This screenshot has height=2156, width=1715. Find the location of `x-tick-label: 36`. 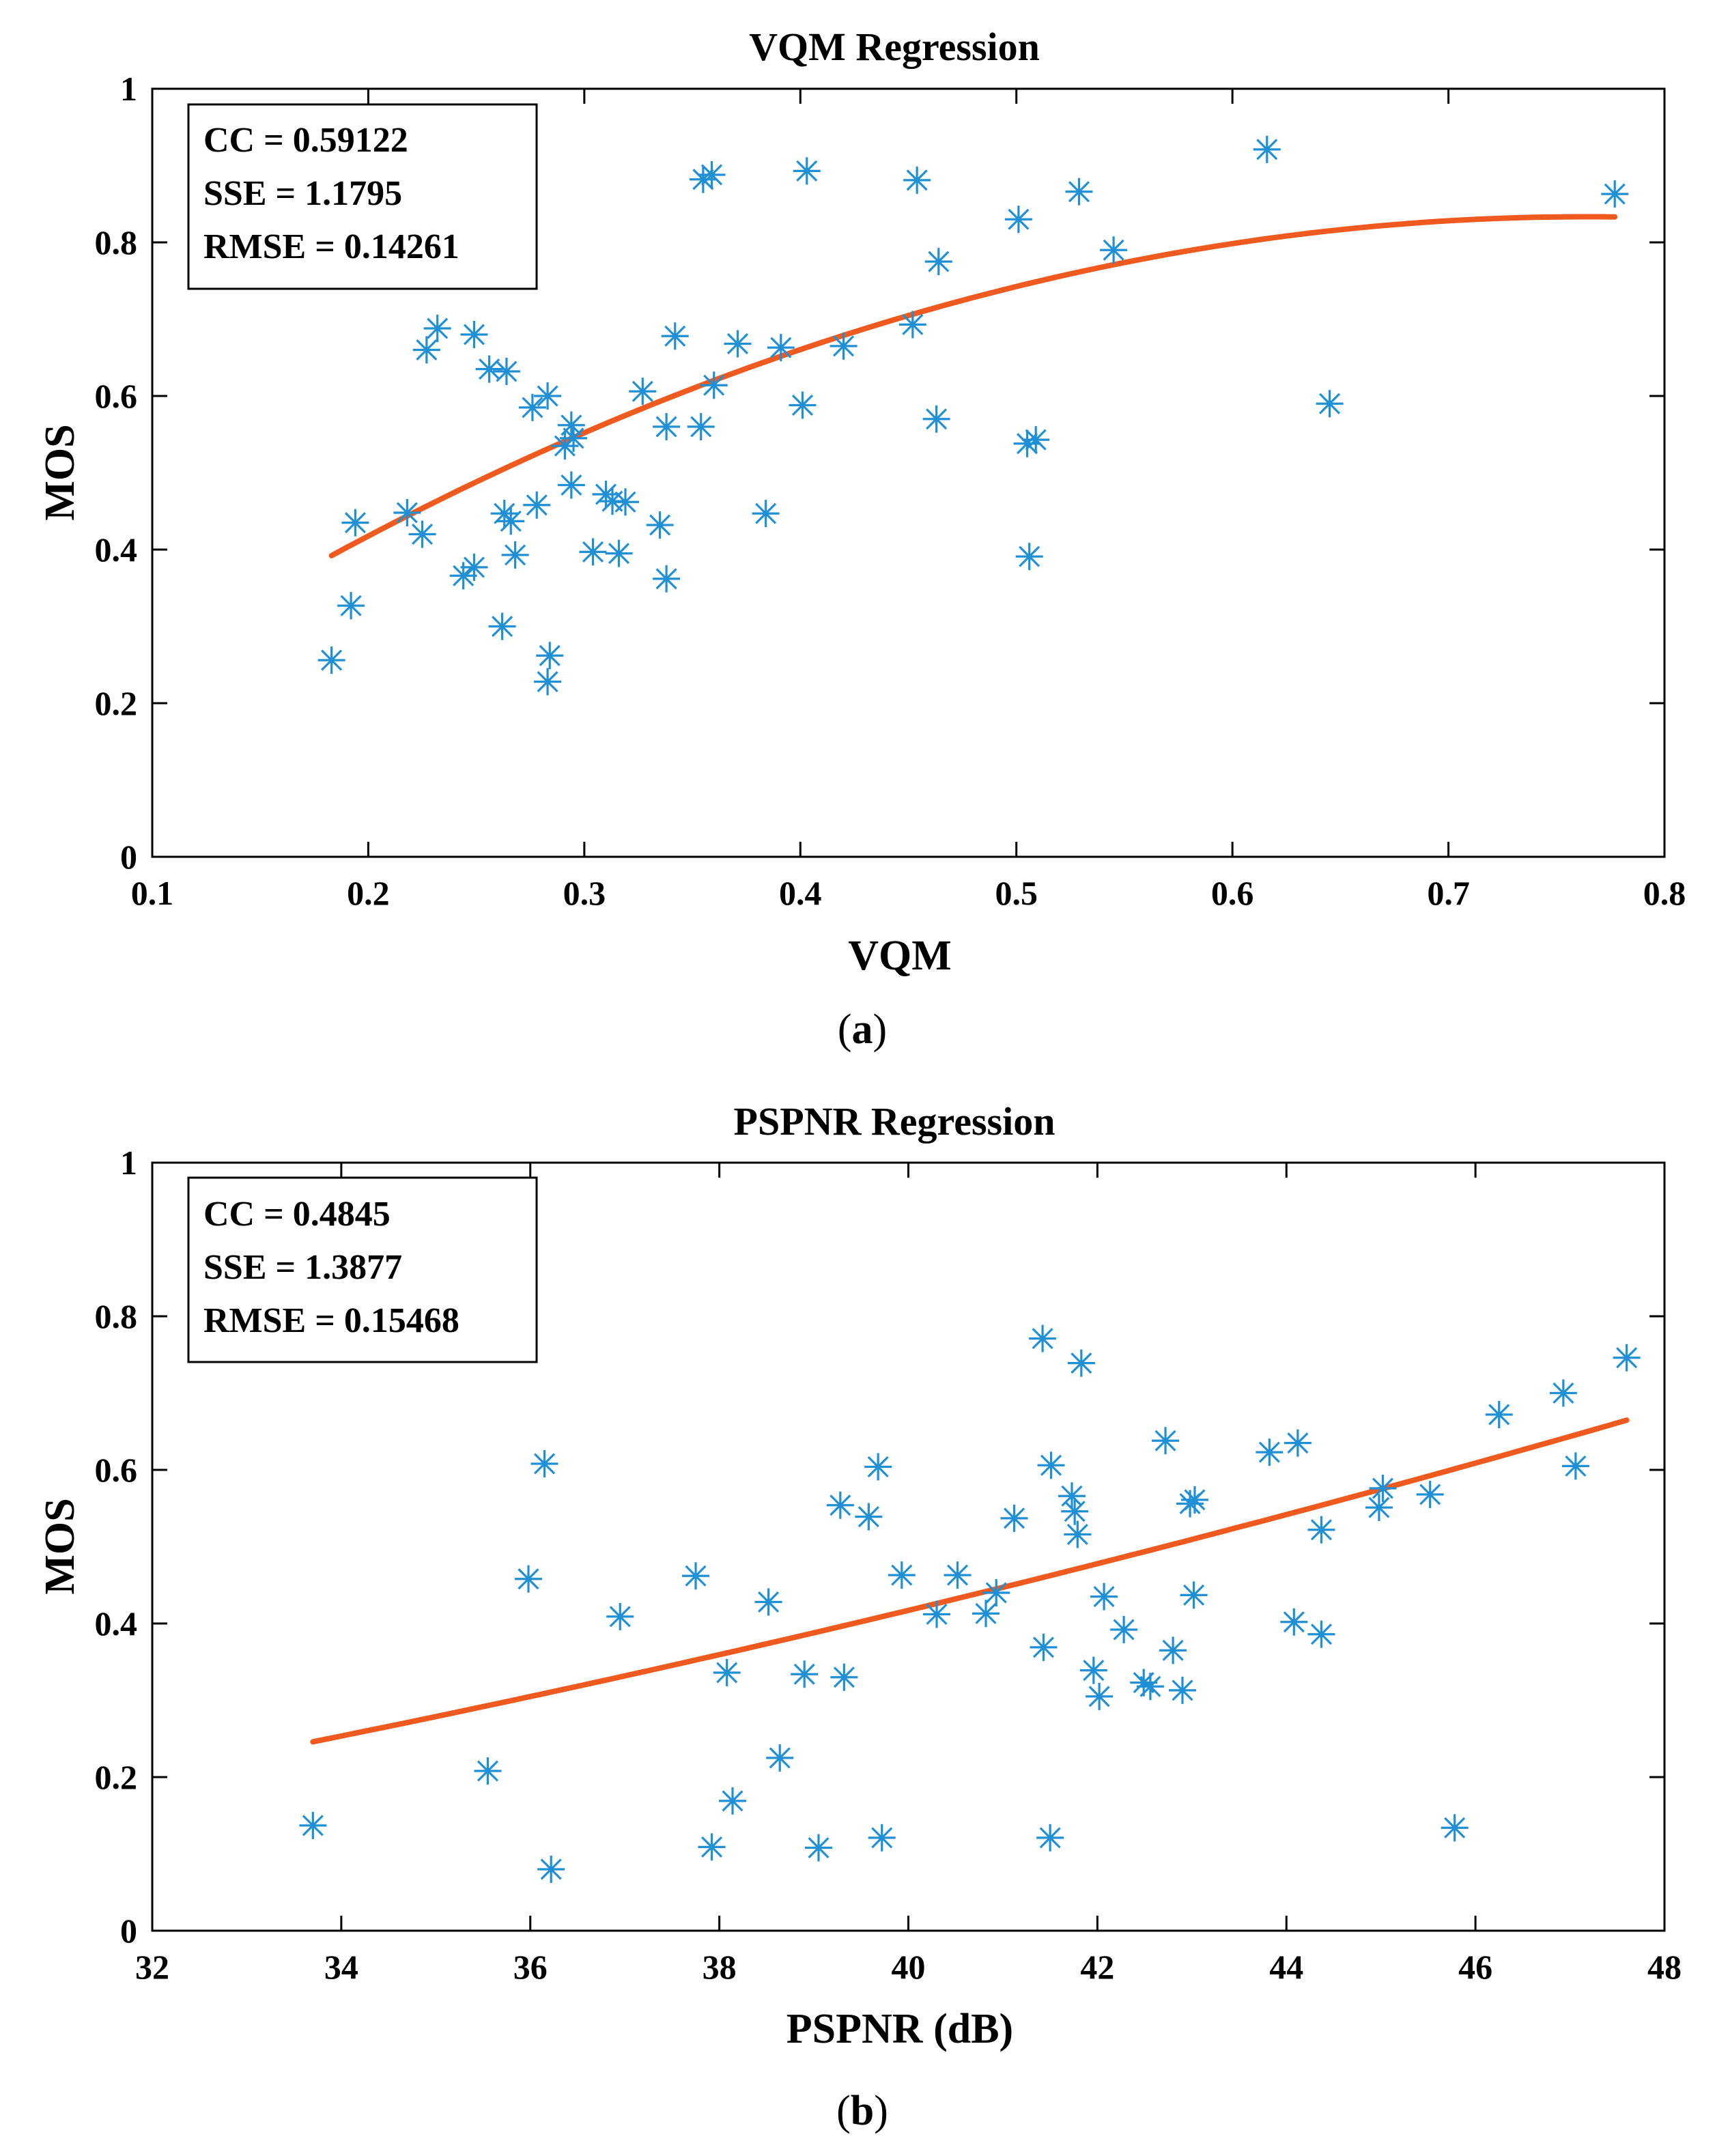

x-tick-label: 36 is located at coordinates (530, 1967).